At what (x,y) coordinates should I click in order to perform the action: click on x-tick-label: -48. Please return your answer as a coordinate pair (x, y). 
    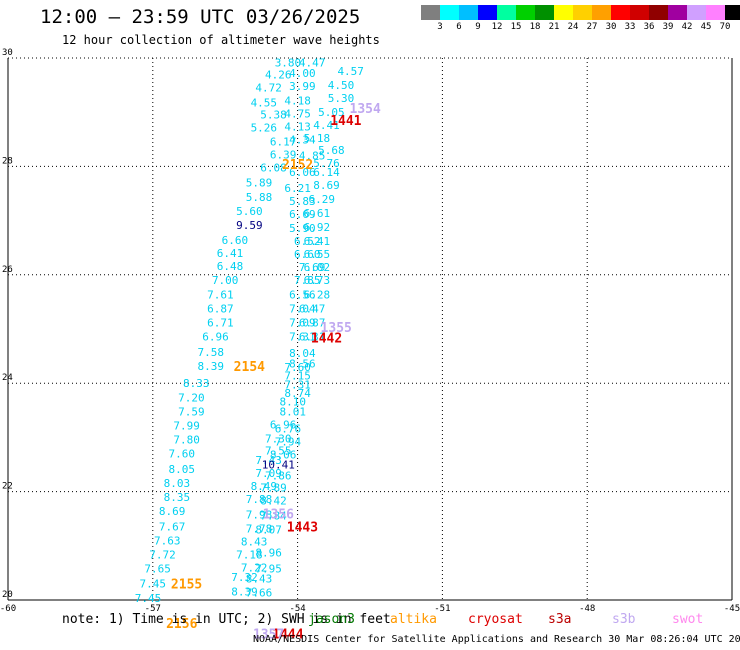
    Looking at the image, I should click on (587, 609).